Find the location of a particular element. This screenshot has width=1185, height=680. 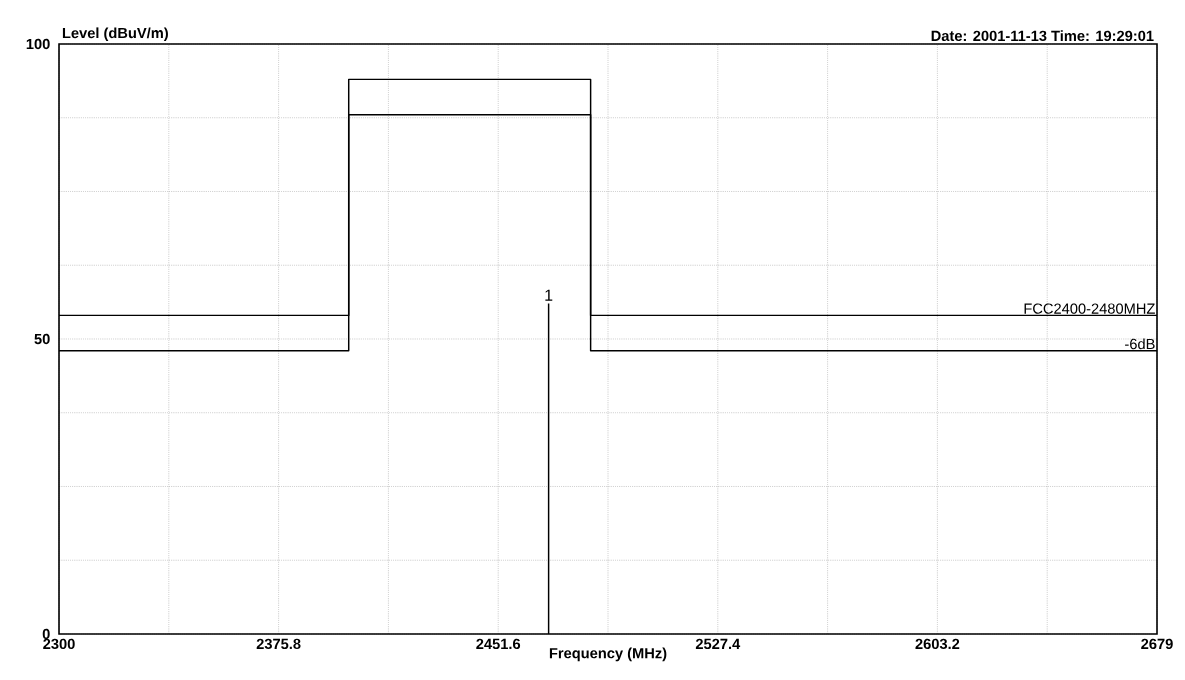

y-tick-label: 50 is located at coordinates (42, 339).